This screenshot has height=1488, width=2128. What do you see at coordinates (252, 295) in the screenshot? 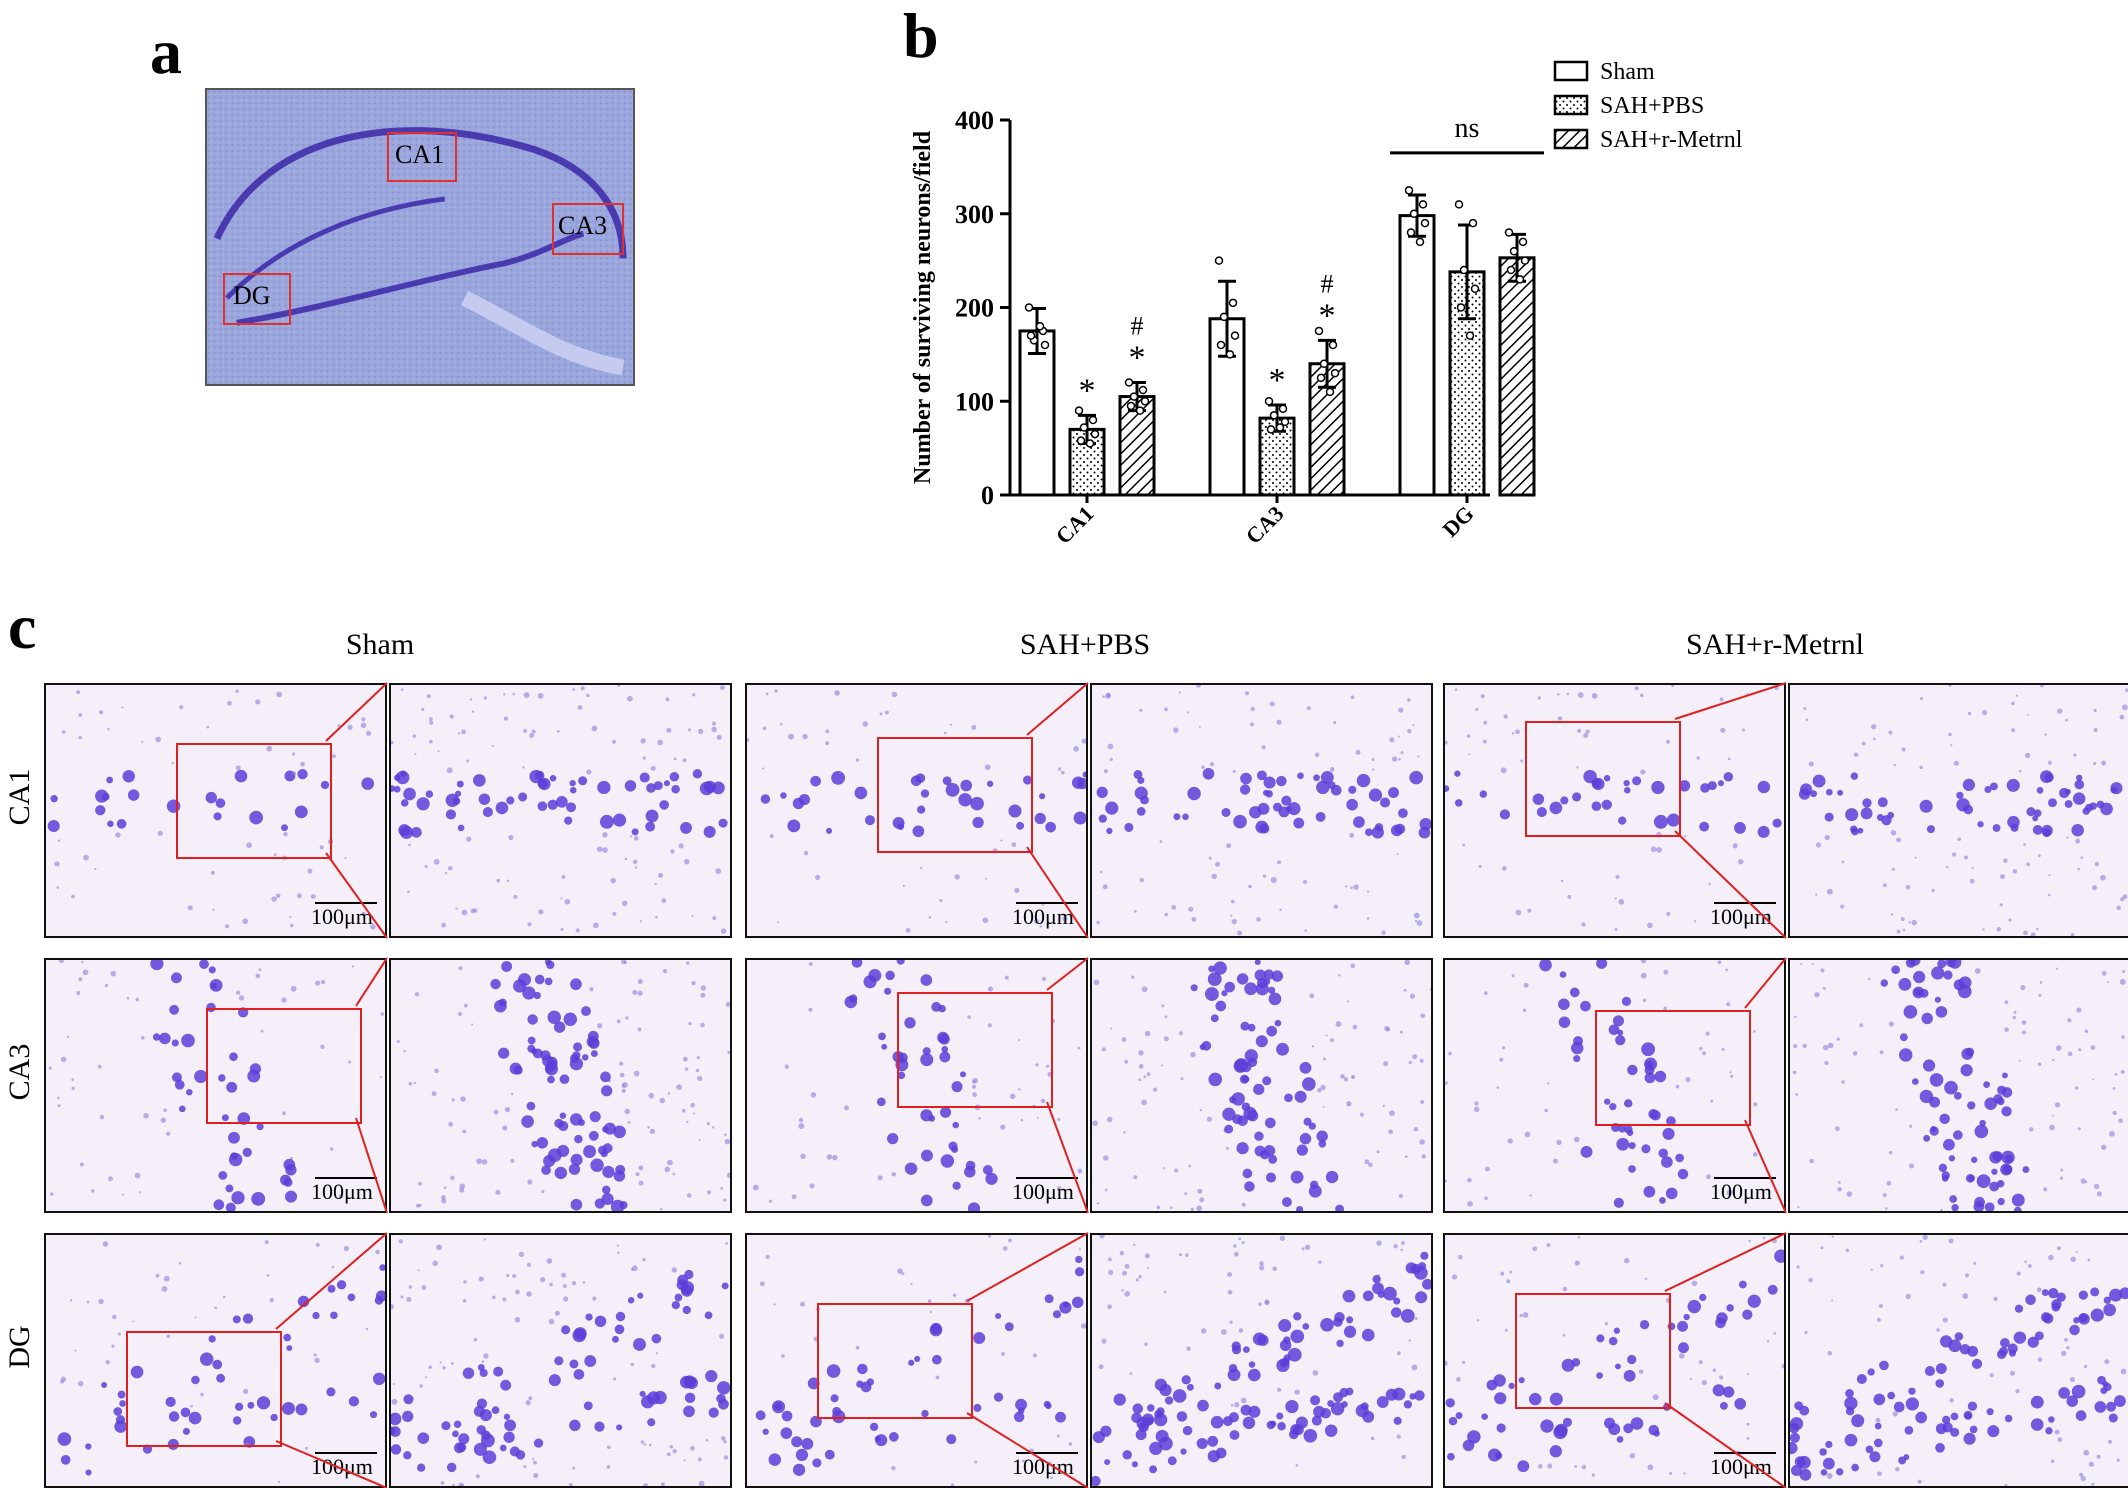
I see `region-label-dg: DG` at bounding box center [252, 295].